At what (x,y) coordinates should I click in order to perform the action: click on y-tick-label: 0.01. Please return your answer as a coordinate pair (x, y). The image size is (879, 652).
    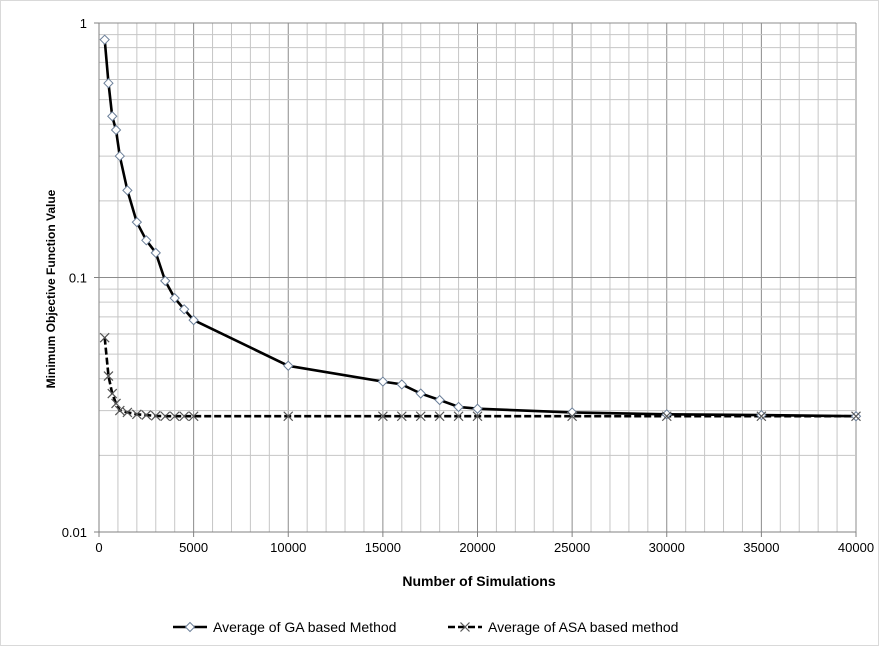
    Looking at the image, I should click on (74, 532).